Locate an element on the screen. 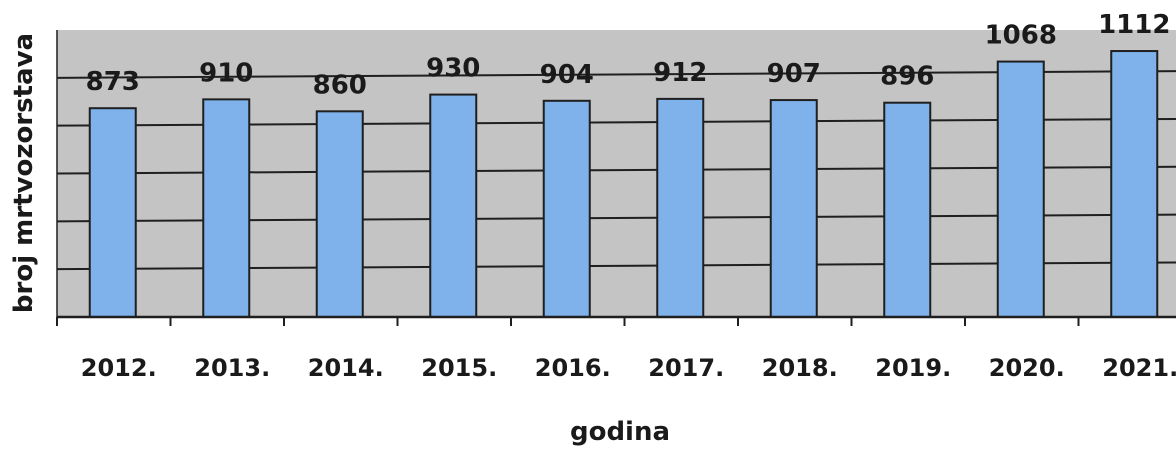 The image size is (1176, 451). data-label-2018: 907 is located at coordinates (794, 74).